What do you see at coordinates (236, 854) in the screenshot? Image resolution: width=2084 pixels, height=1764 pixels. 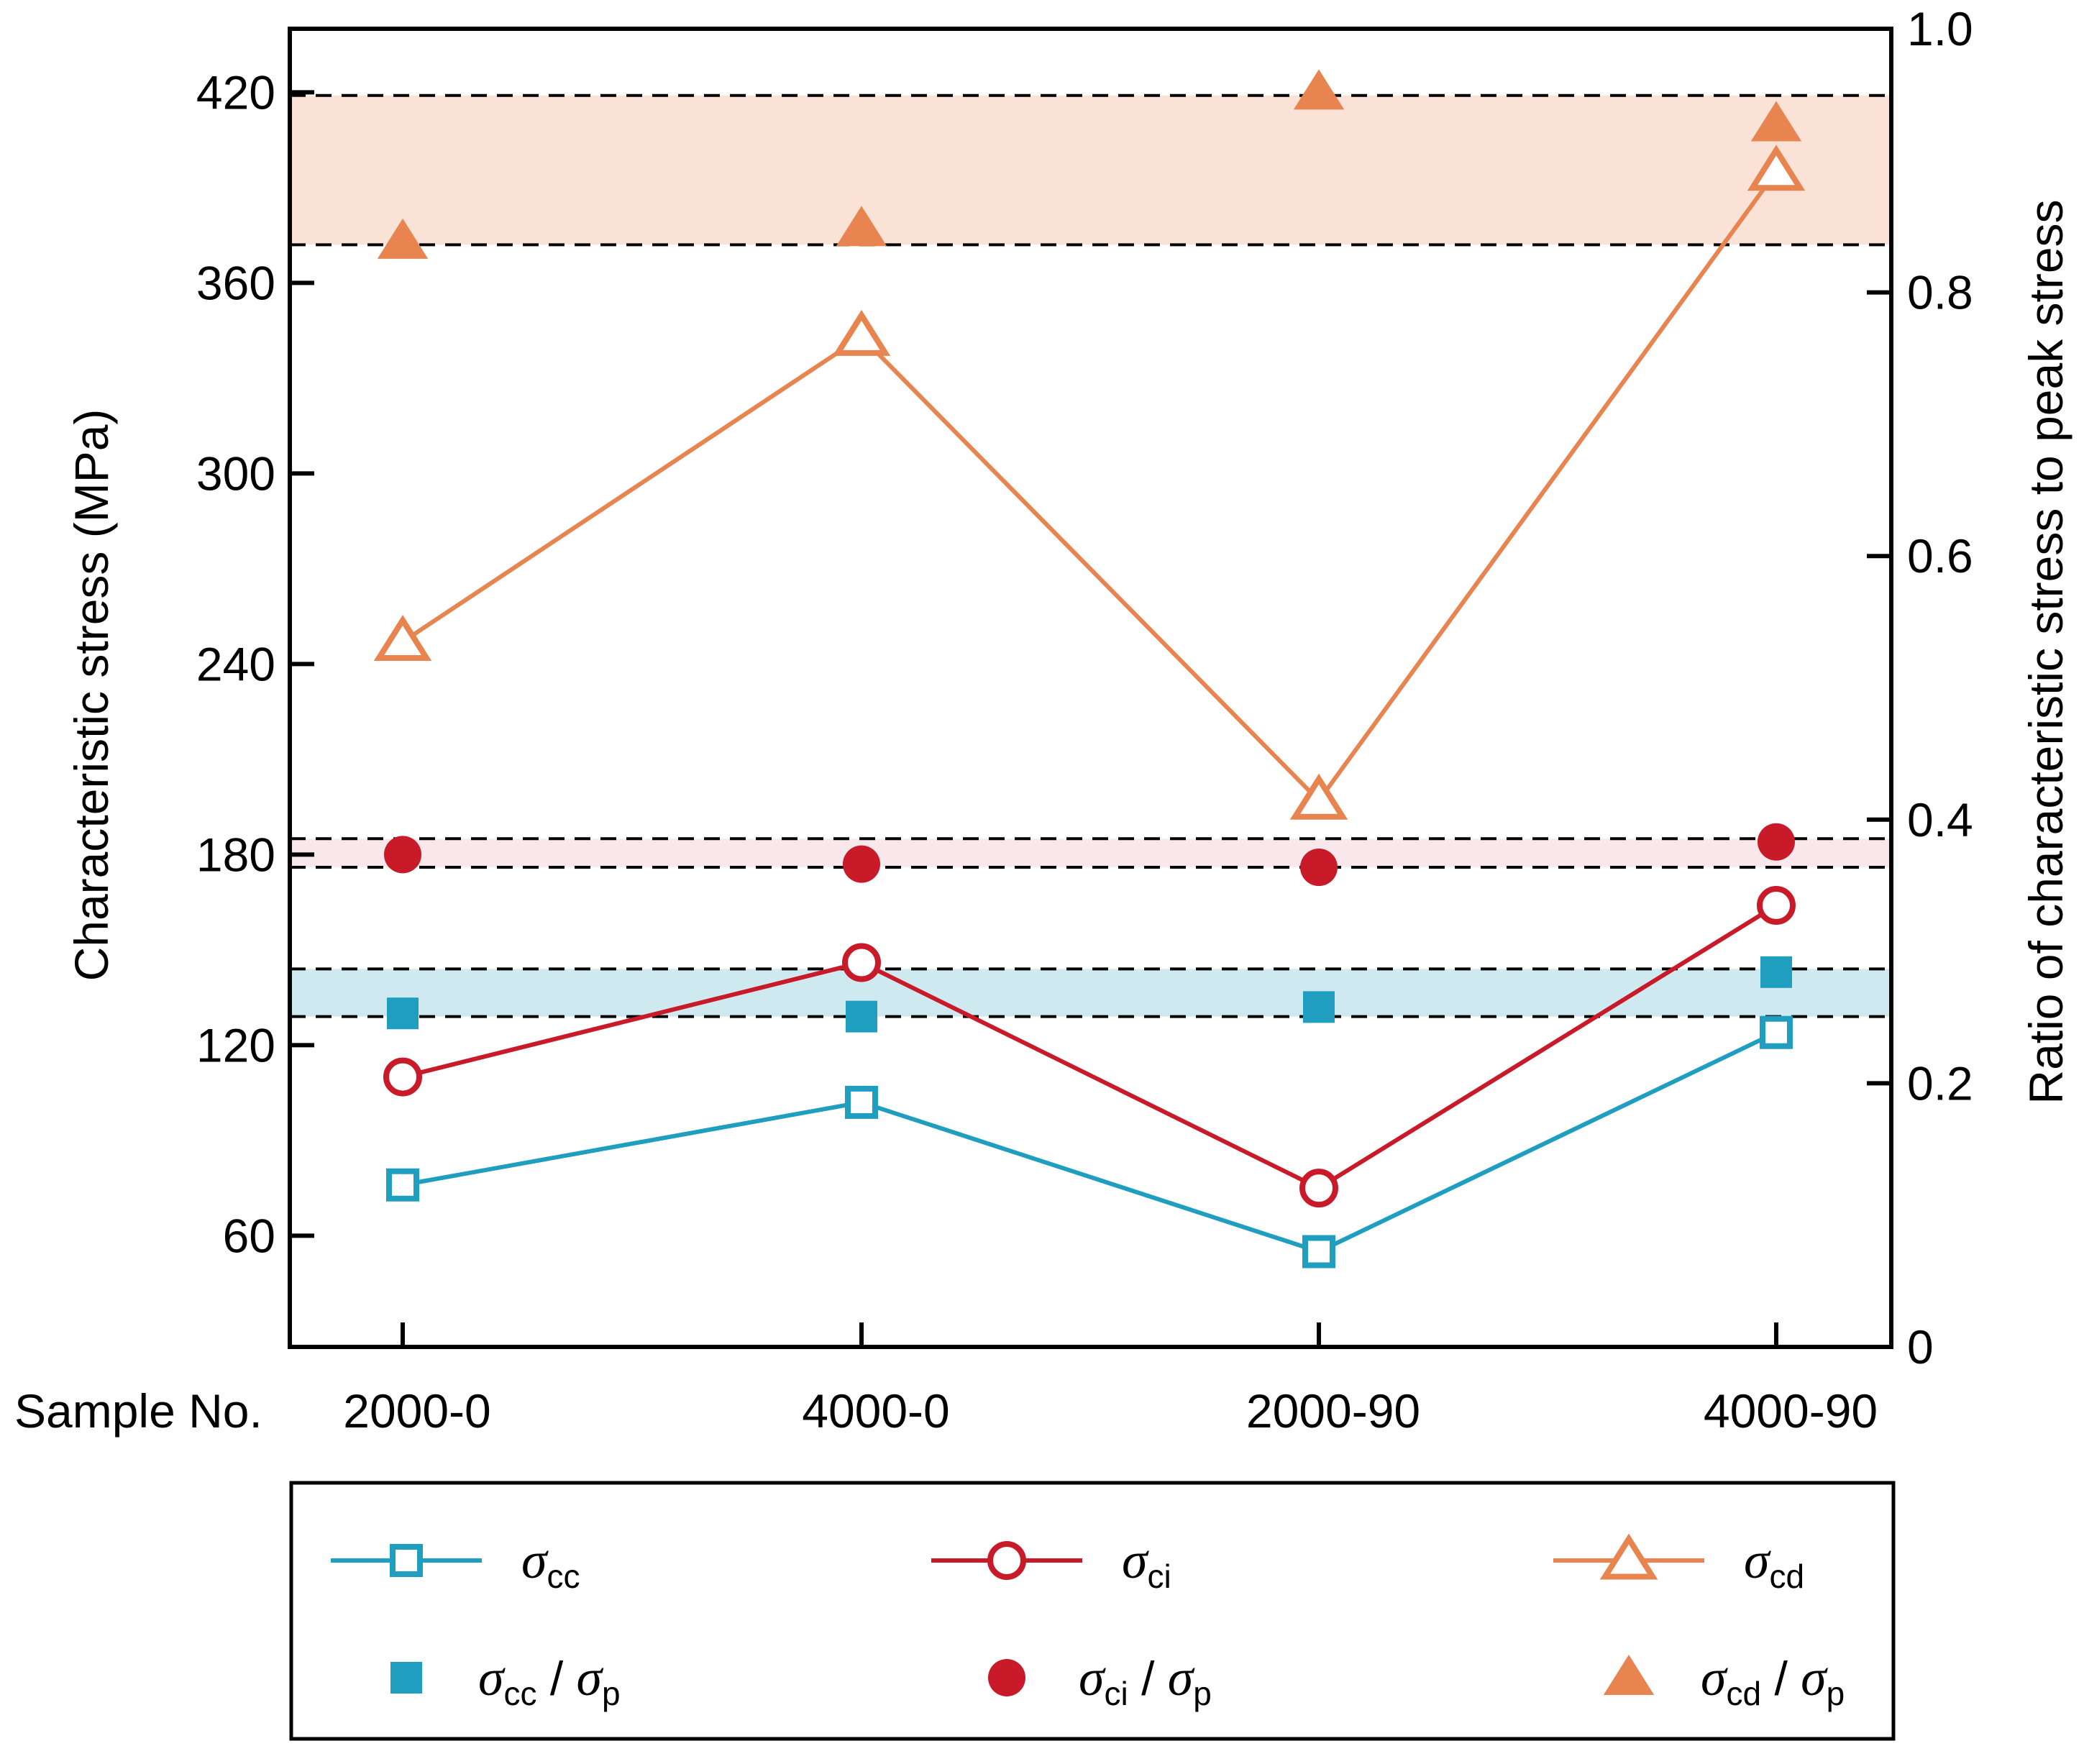 I see `left-tick-label: 180` at bounding box center [236, 854].